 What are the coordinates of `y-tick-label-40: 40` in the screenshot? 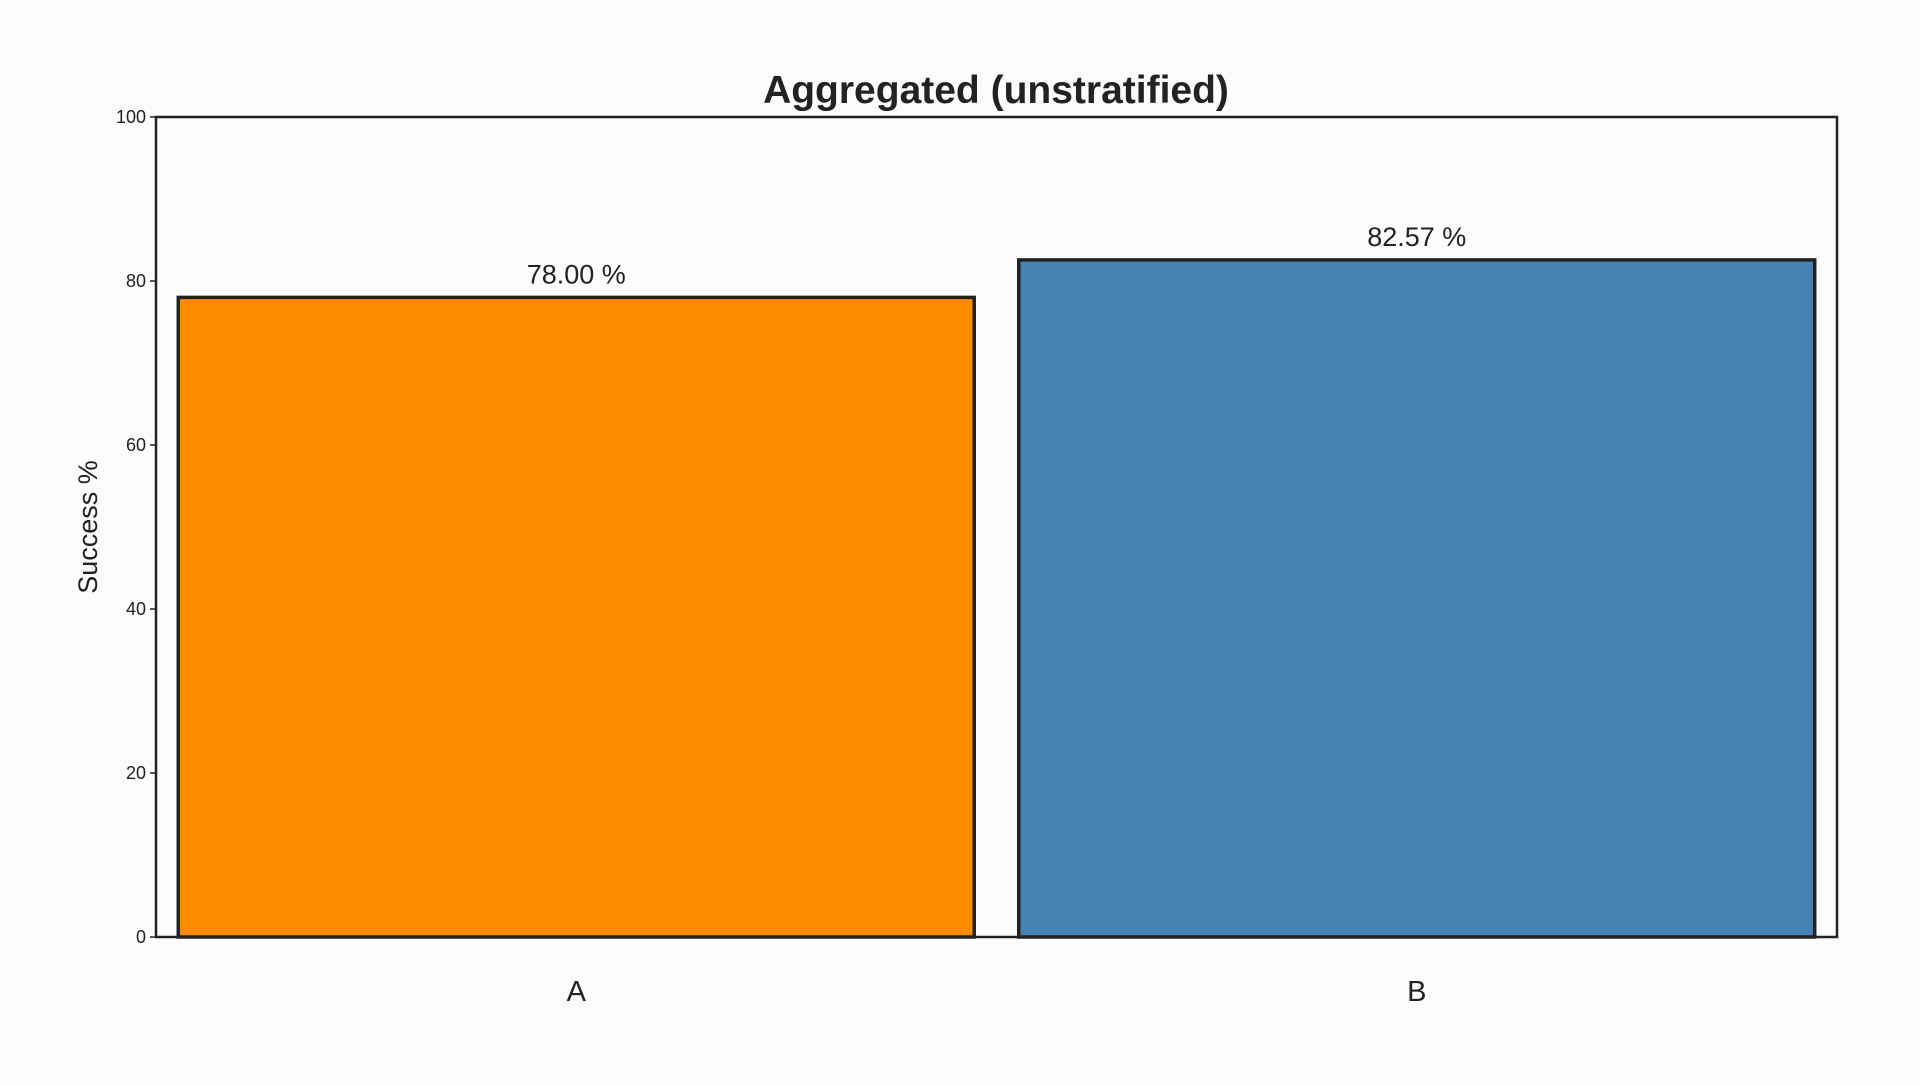 It's located at (136, 609).